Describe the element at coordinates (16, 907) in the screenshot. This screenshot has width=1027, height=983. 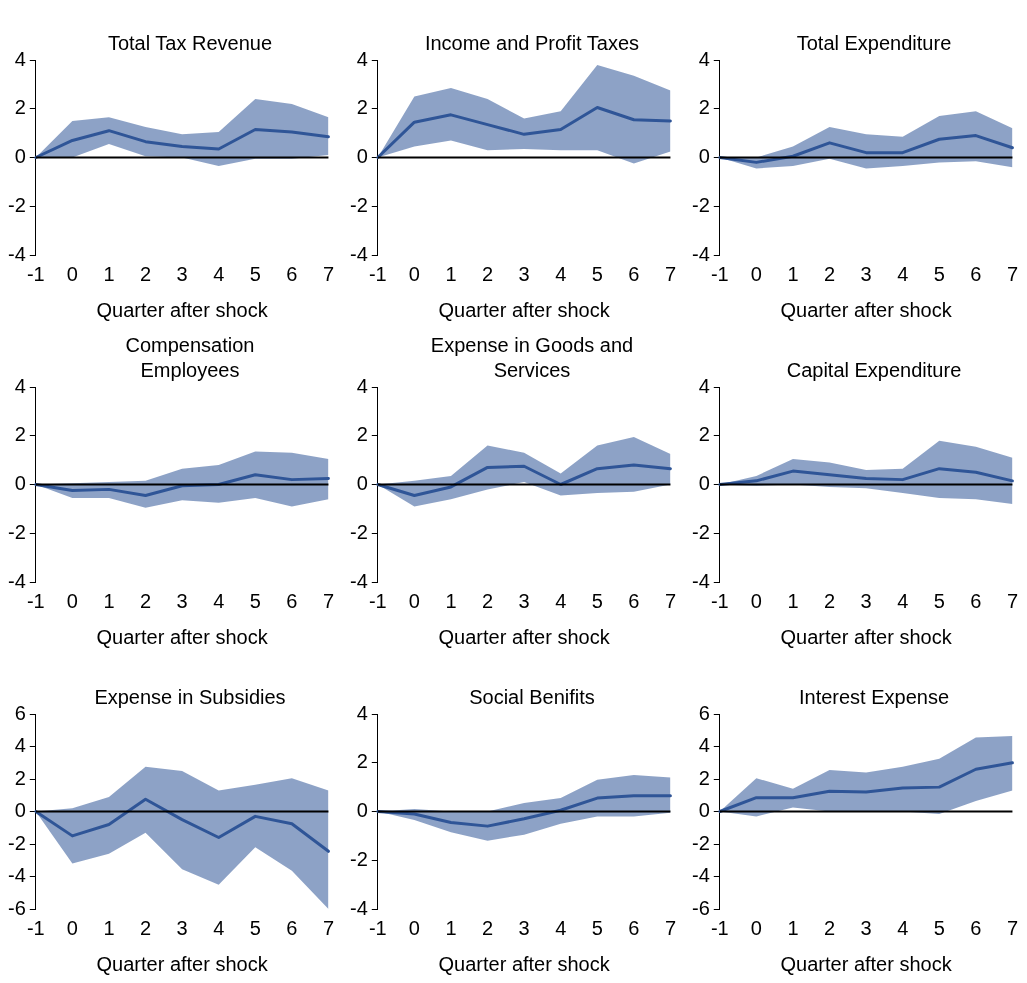
I see `y-tick-label: -6` at that location.